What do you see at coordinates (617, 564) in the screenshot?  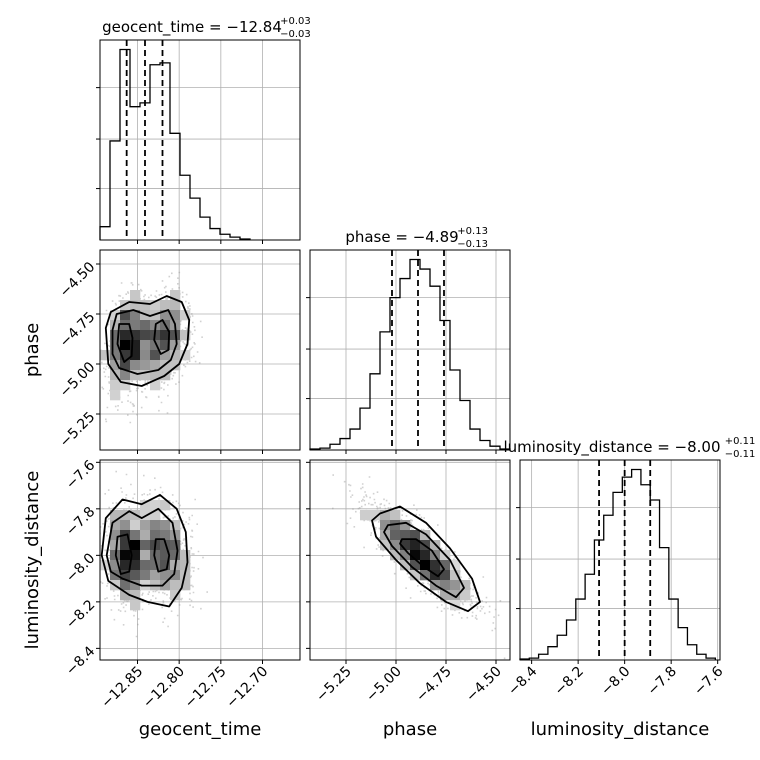 I see `hist-luminosity_distance-steps` at bounding box center [617, 564].